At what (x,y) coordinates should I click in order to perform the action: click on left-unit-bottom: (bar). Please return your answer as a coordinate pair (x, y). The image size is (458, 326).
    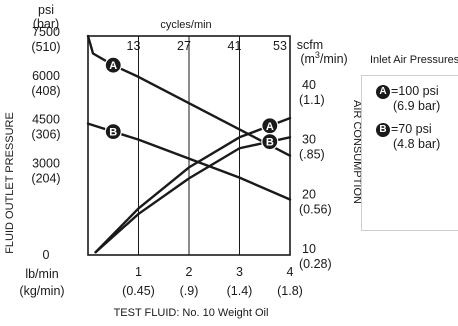
    Looking at the image, I should click on (46, 24).